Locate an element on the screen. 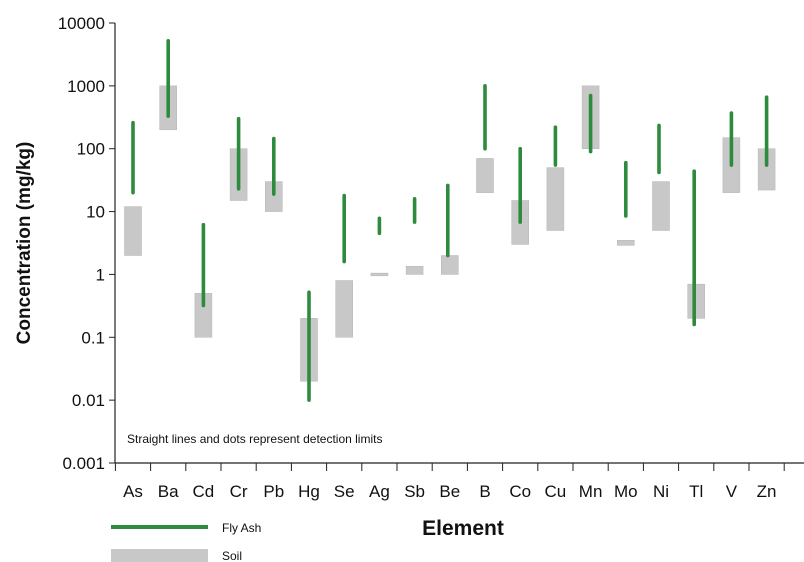 This screenshot has width=804, height=562. x-tick-label: Tl is located at coordinates (696, 491).